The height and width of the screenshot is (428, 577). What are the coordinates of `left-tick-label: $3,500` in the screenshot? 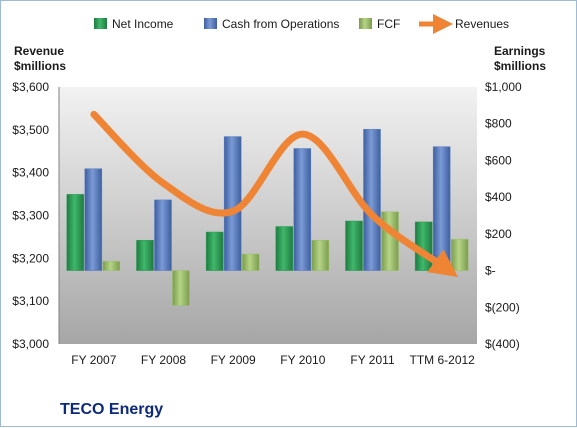 It's located at (30, 130).